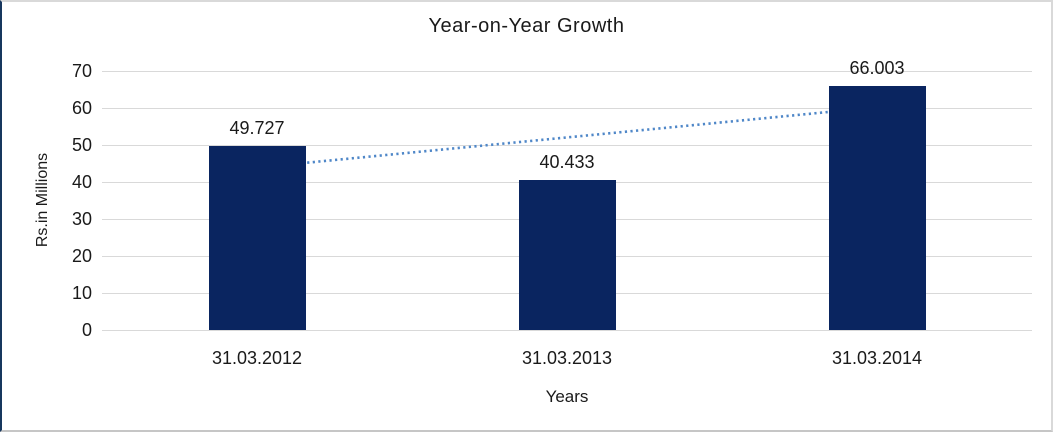  Describe the element at coordinates (81, 145) in the screenshot. I see `y-axis-tick-label: 50` at that location.